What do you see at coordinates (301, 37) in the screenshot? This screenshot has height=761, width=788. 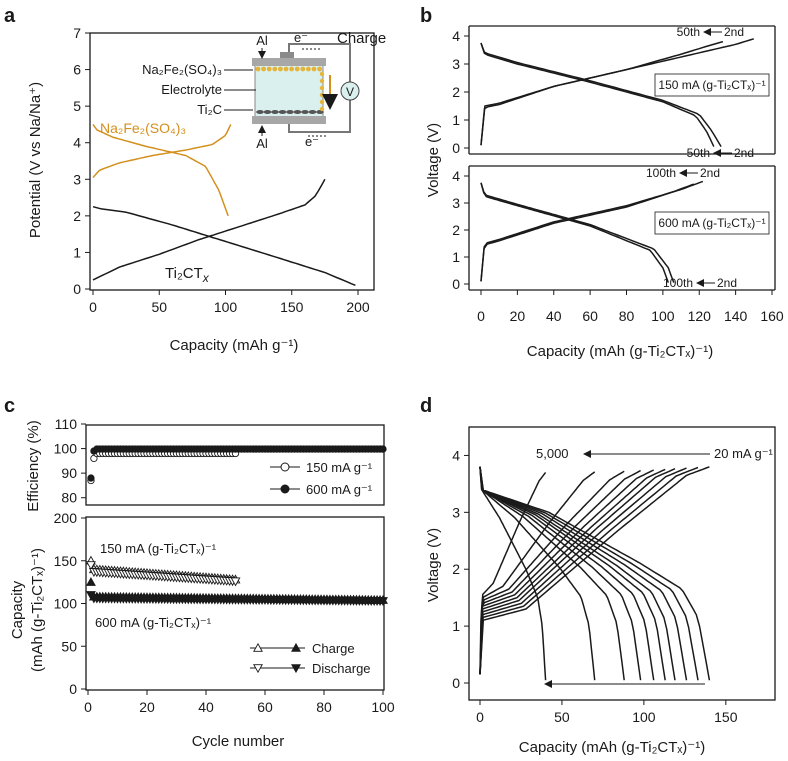 I see `electron-top-label: e⁻` at bounding box center [301, 37].